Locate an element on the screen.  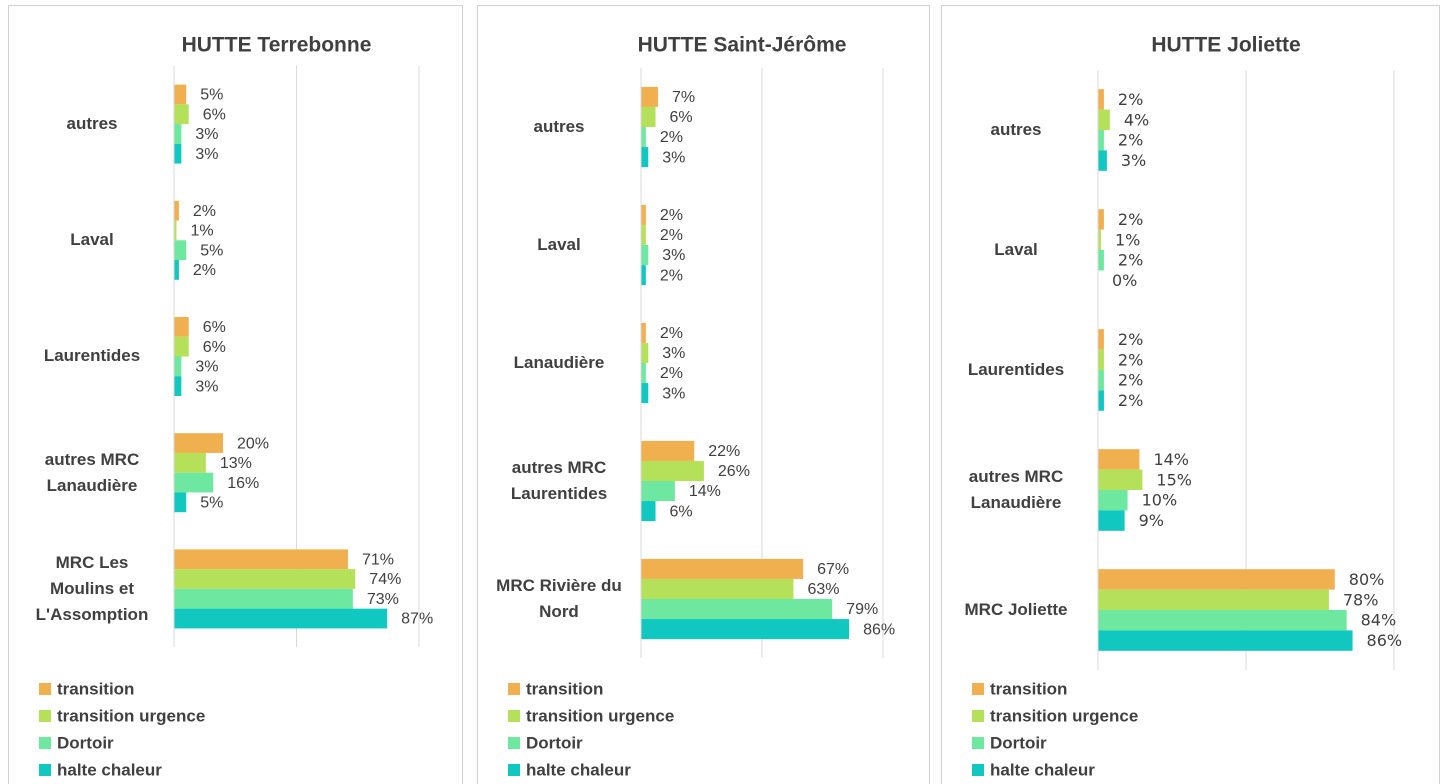
category-label-box: MRC Les Moulins et L'Assomption is located at coordinates (92, 588).